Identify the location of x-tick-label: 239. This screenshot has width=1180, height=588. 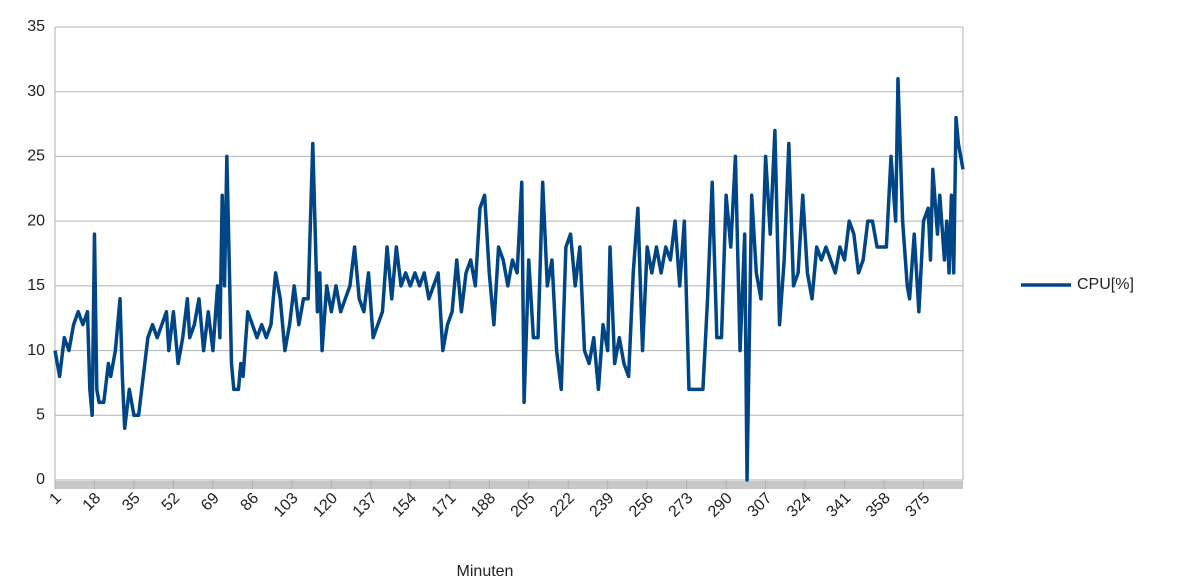
(602, 505).